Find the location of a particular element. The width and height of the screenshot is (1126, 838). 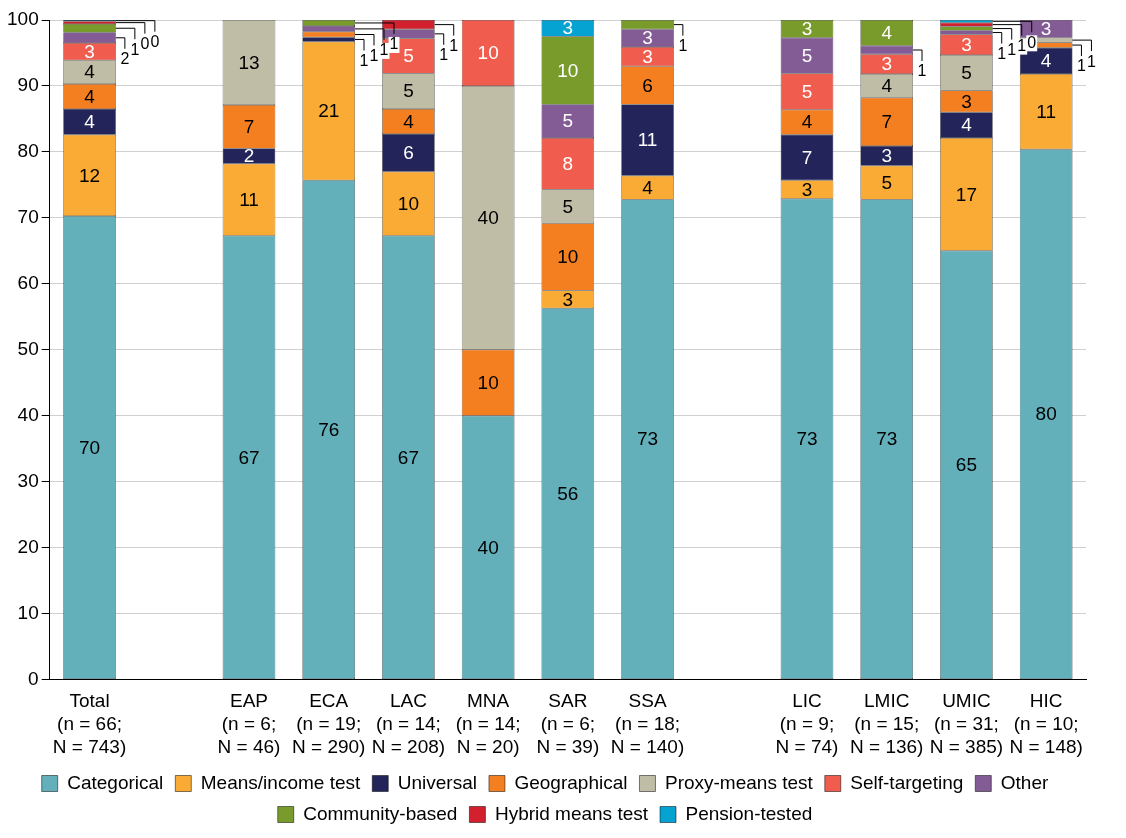

data-label: 65 is located at coordinates (966, 465).